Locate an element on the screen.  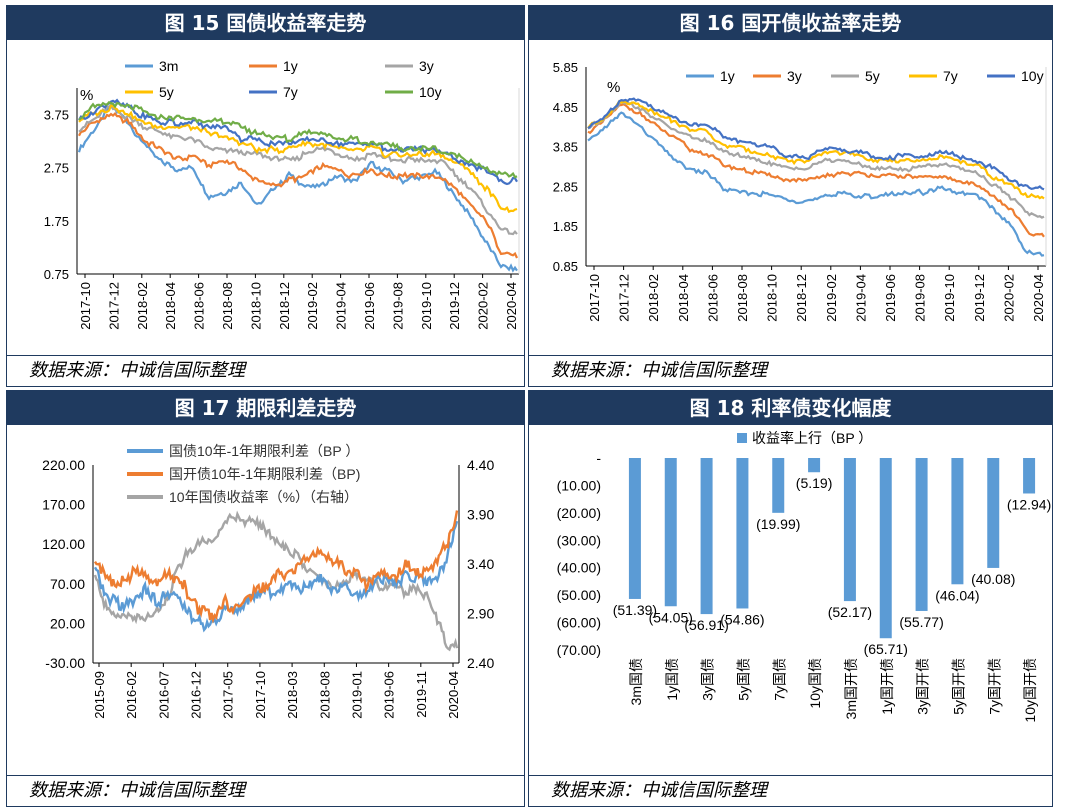
legend-label-2: 10年国债收益率（%）（右轴） is located at coordinates (263, 497).